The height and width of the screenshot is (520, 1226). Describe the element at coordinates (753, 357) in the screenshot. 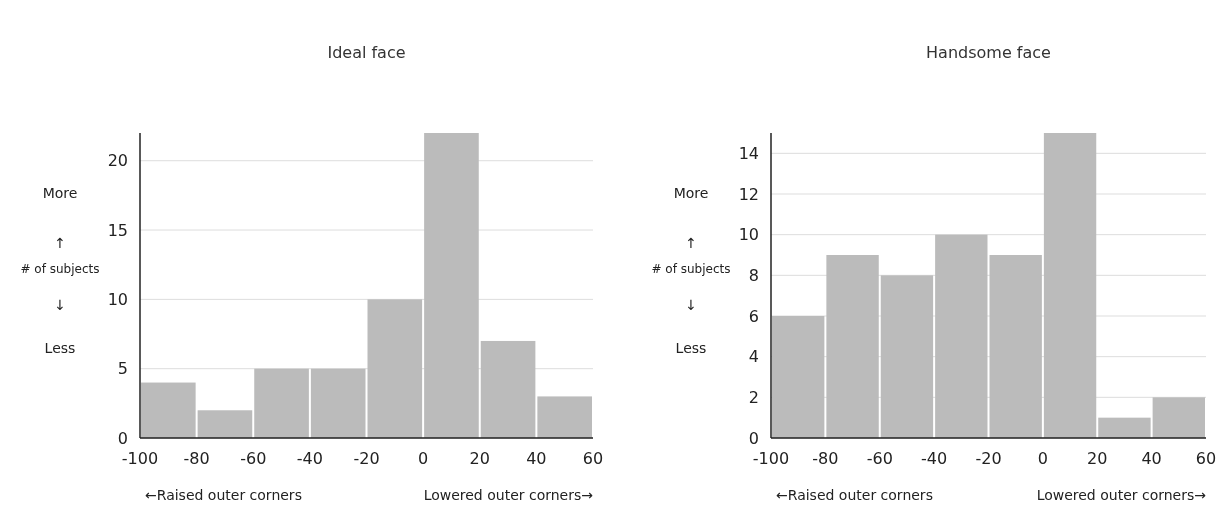

I see `y-tick-label: 4` at that location.